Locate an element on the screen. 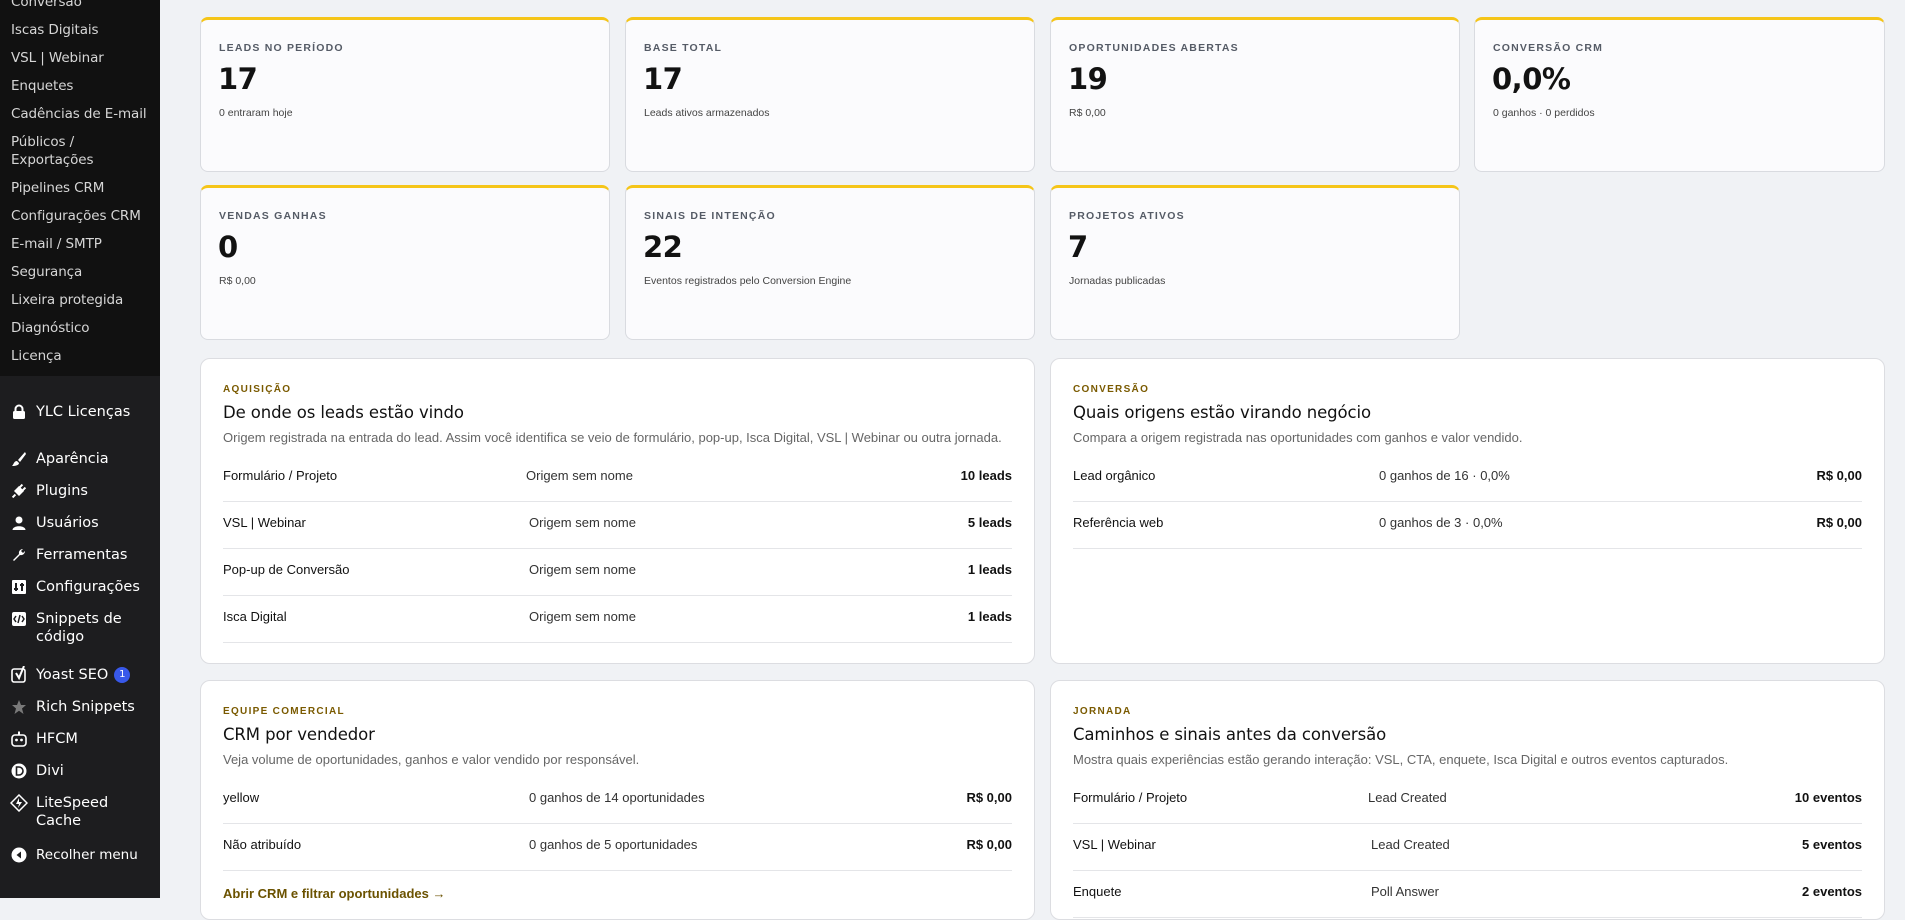  stat-subtext: 0 entraram hoje is located at coordinates (256, 113).